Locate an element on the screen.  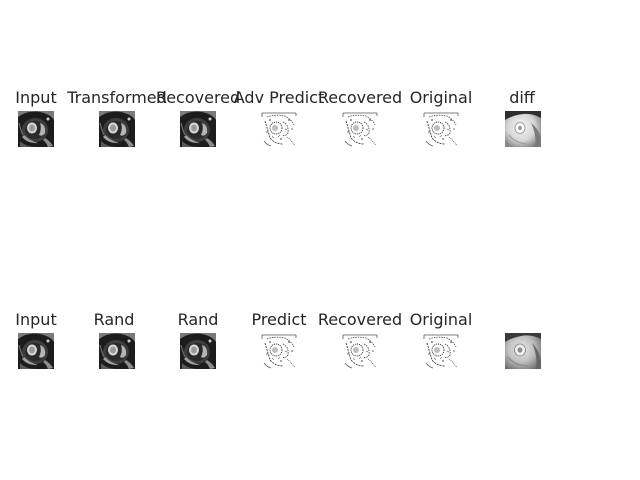
row1-title-transformed: Transformed is located at coordinates (117, 97).